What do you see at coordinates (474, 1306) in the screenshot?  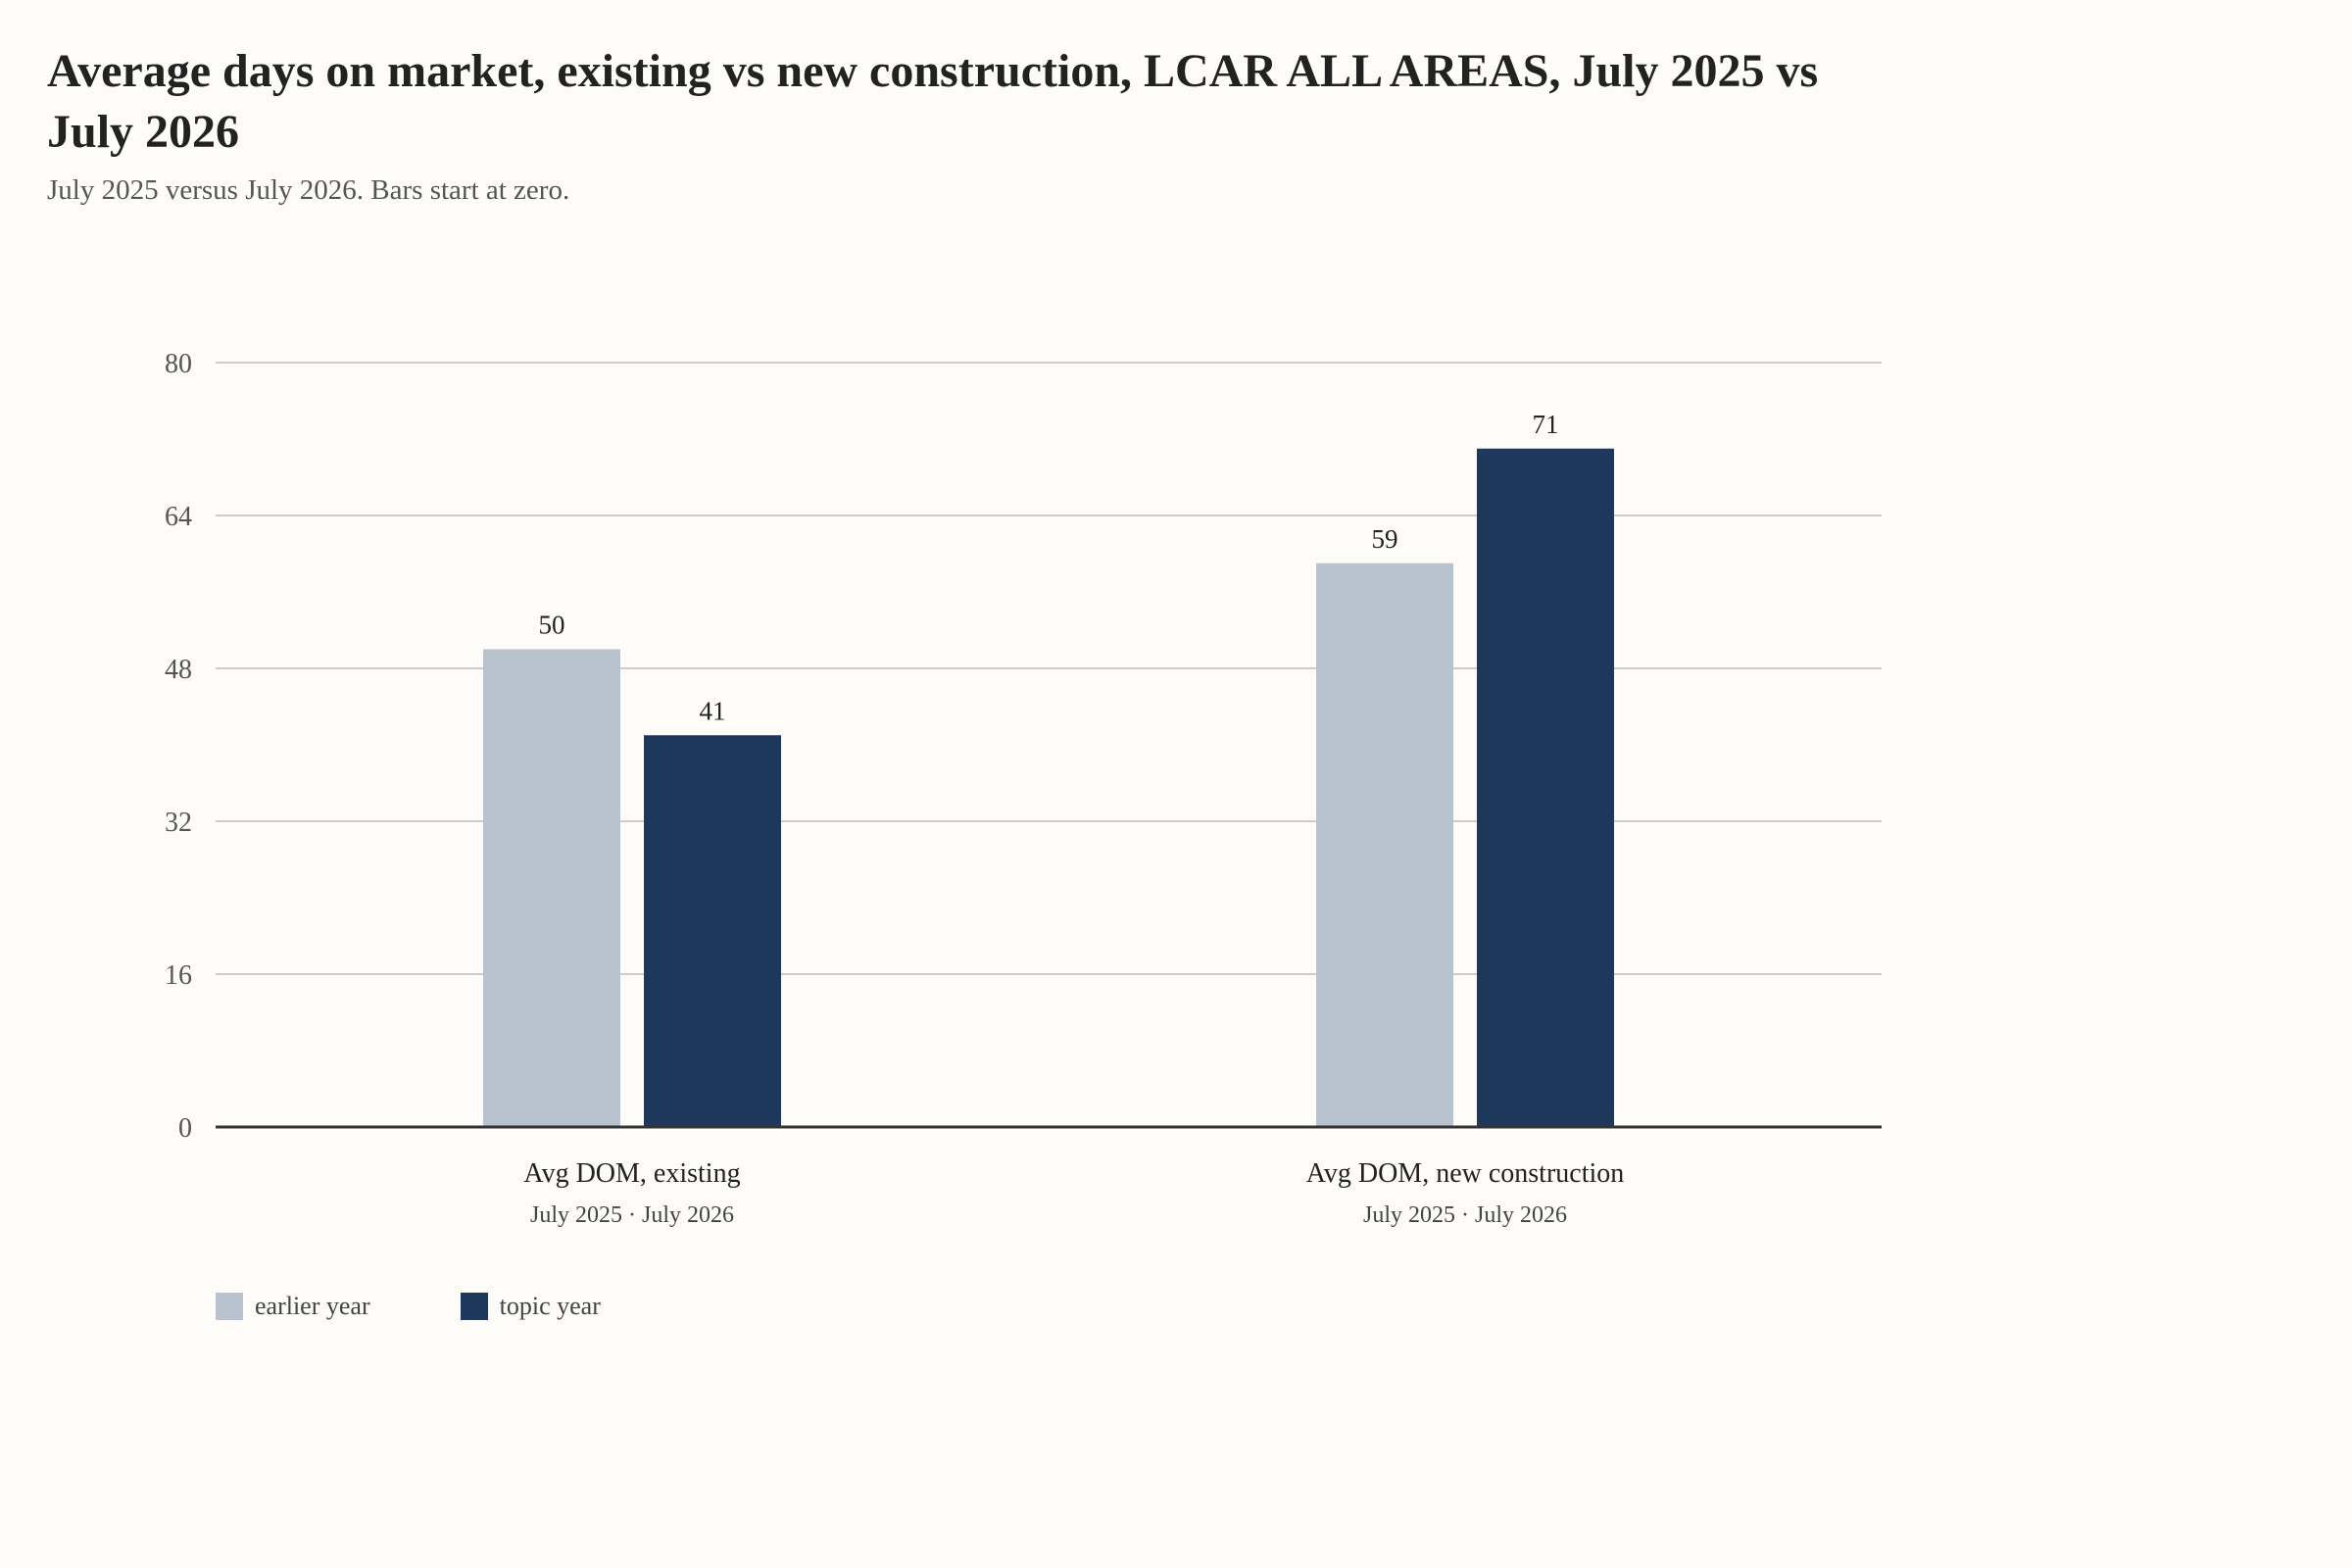 I see `legend-swatch-topic` at bounding box center [474, 1306].